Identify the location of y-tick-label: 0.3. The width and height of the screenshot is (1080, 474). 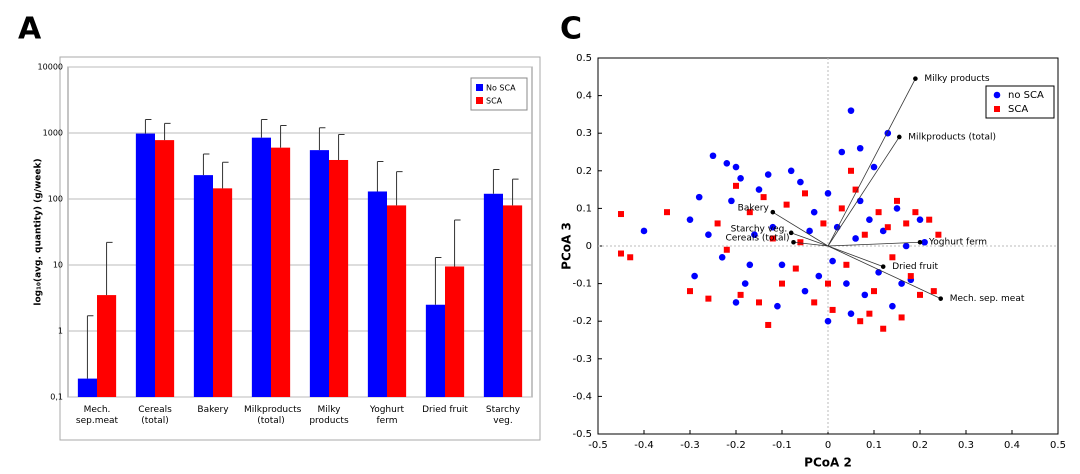
(584, 133).